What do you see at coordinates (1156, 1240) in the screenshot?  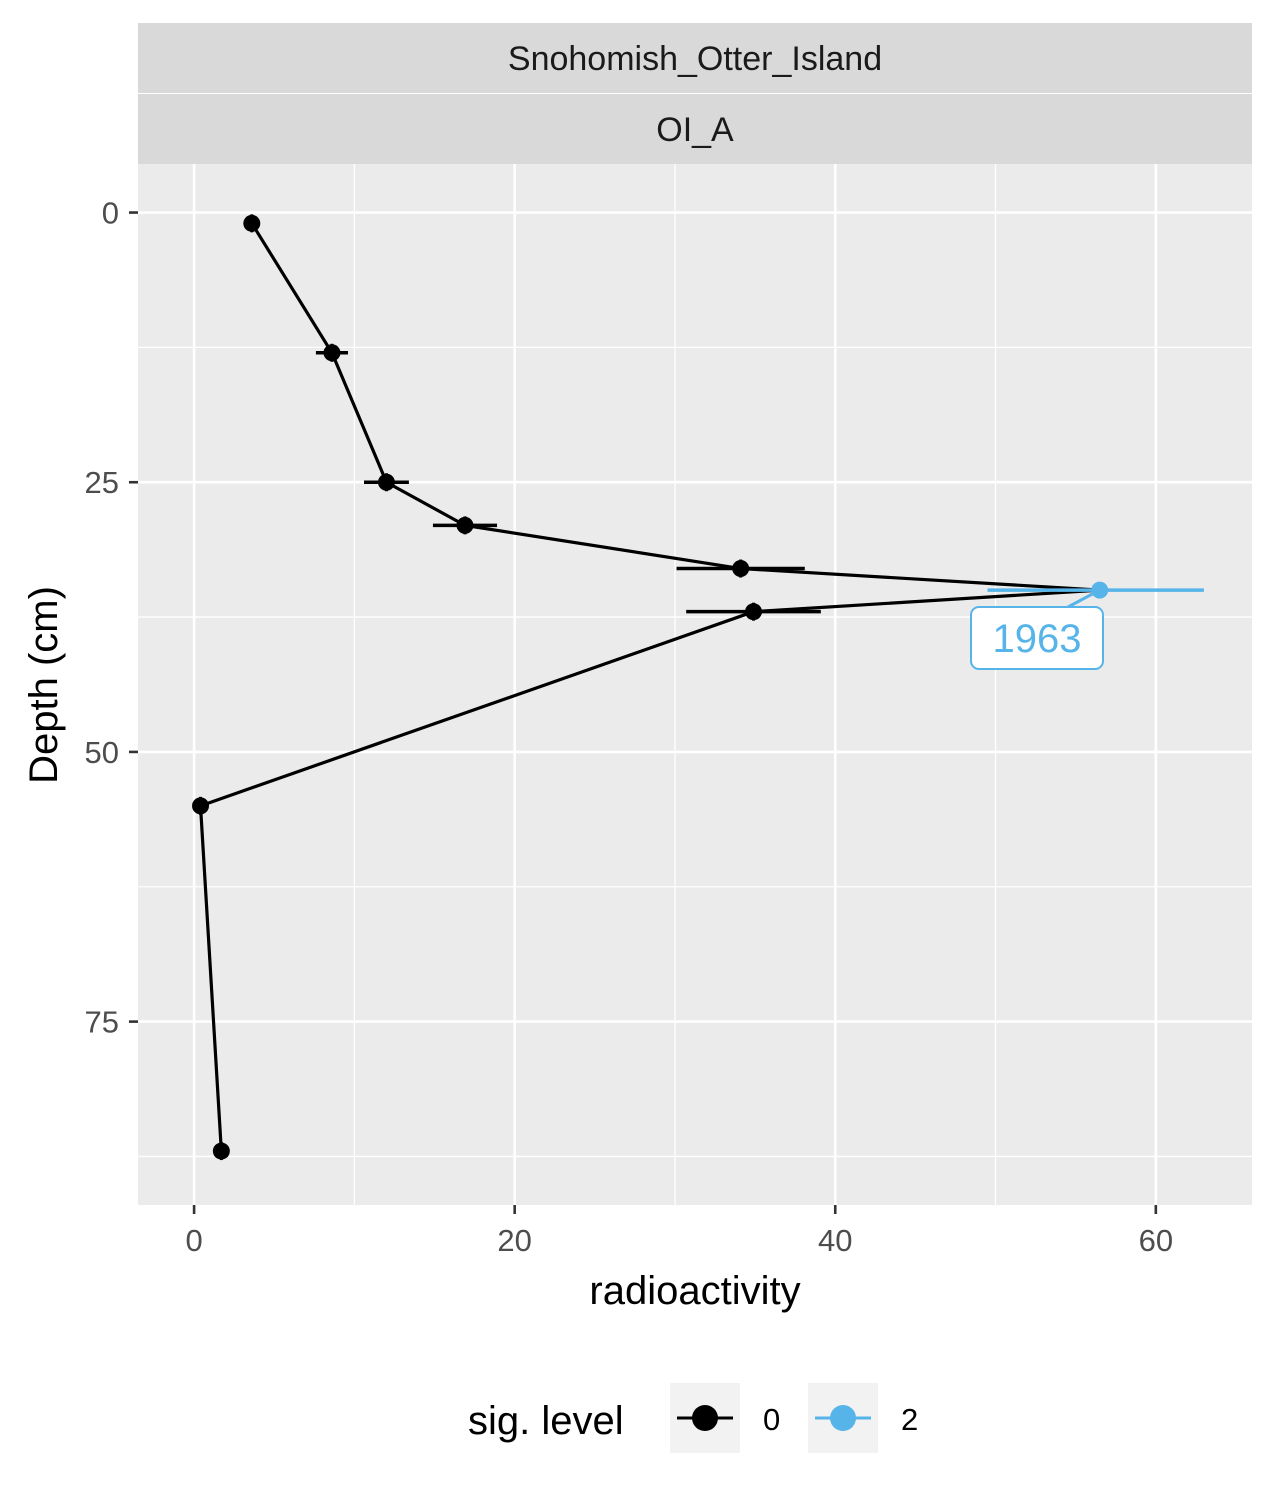 I see `x-tick-label: 60` at bounding box center [1156, 1240].